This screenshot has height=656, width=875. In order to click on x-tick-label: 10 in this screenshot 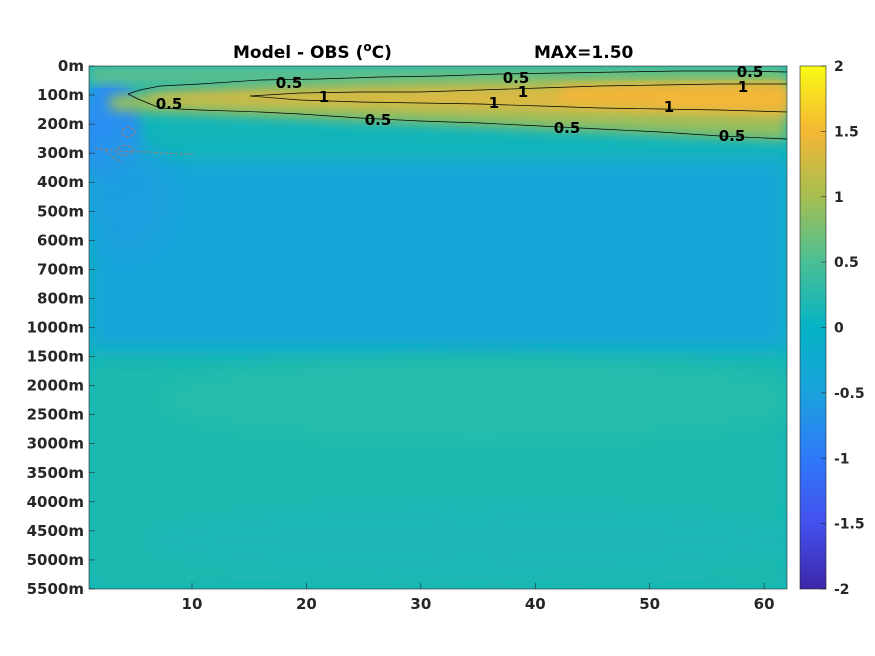, I will do `click(192, 604)`.